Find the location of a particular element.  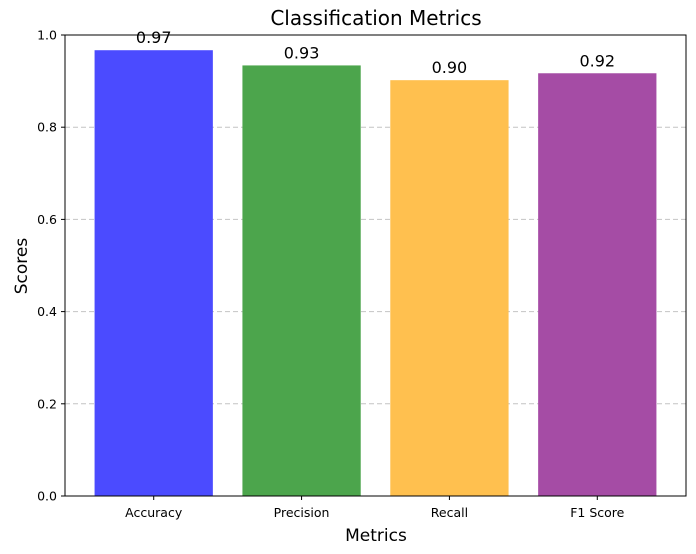

y-tick-label: 0.2 is located at coordinates (47, 403).